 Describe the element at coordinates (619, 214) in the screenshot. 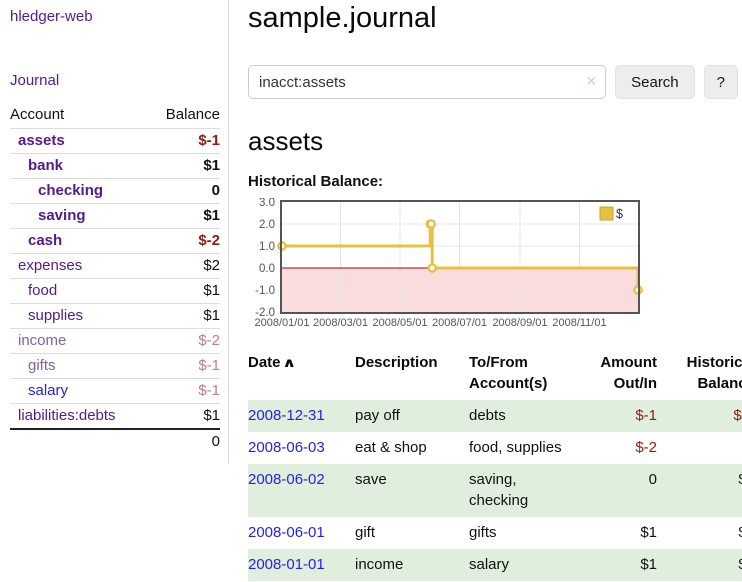

I see `legend-label: $` at that location.